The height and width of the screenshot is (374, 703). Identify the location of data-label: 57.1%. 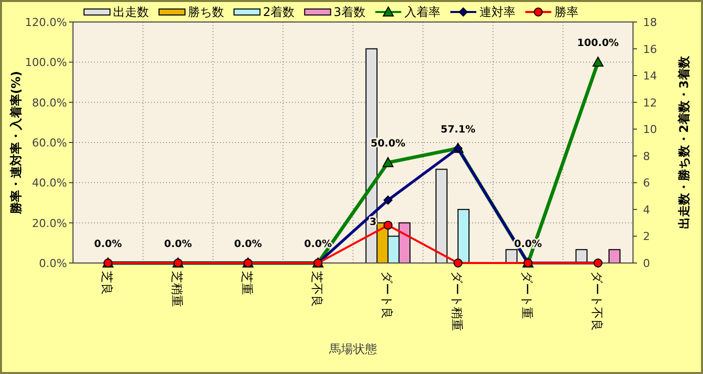
(458, 130).